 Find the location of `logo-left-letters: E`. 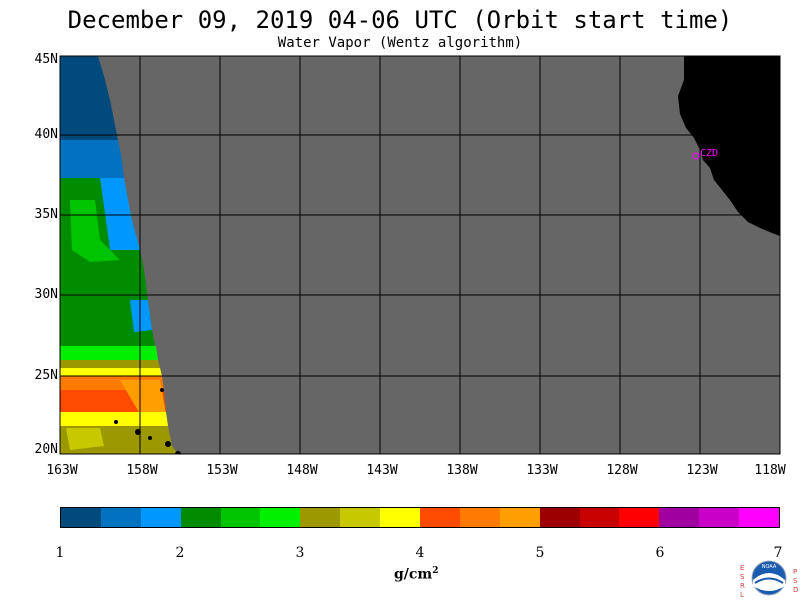

logo-left-letters: E is located at coordinates (742, 568).